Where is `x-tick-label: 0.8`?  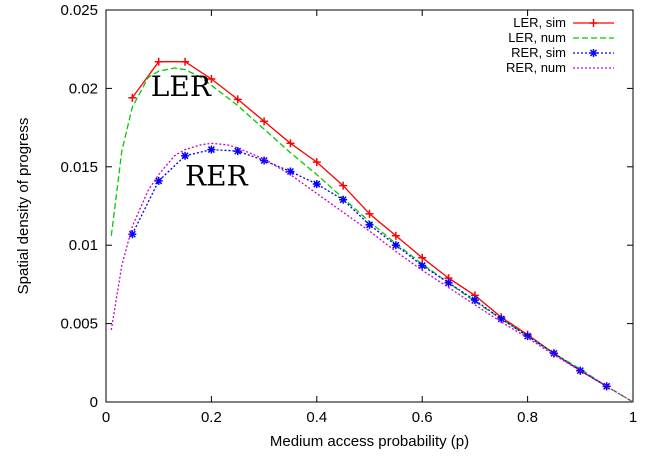 x-tick-label: 0.8 is located at coordinates (527, 417).